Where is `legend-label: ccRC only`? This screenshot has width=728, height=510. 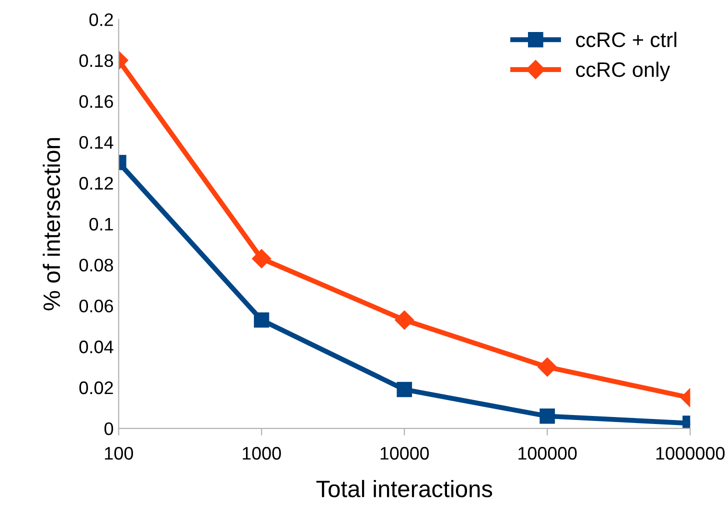
legend-label: ccRC only is located at coordinates (623, 72).